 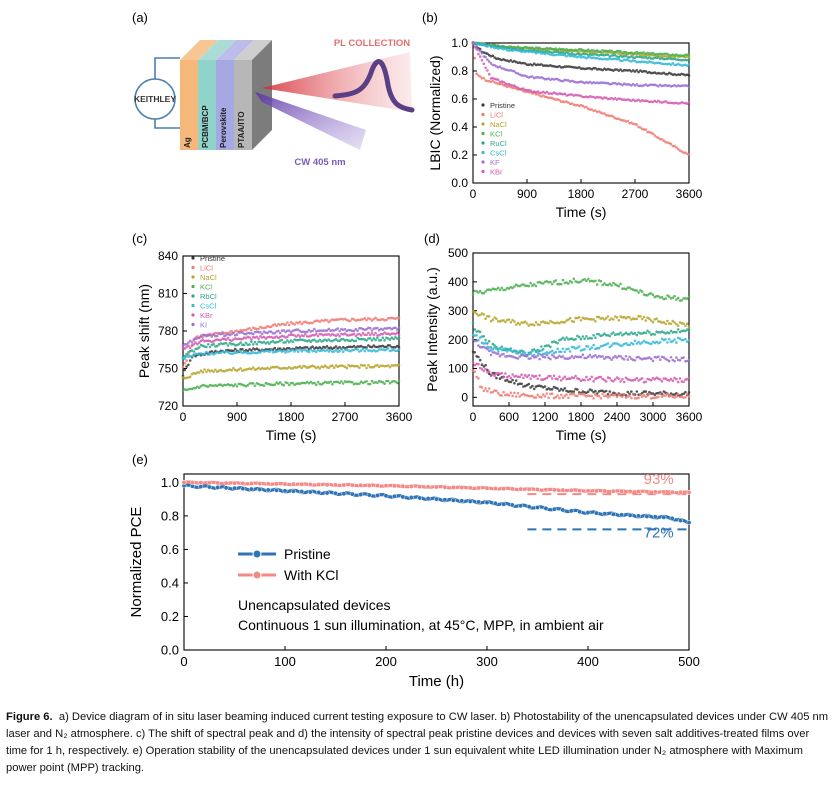 What do you see at coordinates (291, 353) in the screenshot?
I see `series-c-cscl` at bounding box center [291, 353].